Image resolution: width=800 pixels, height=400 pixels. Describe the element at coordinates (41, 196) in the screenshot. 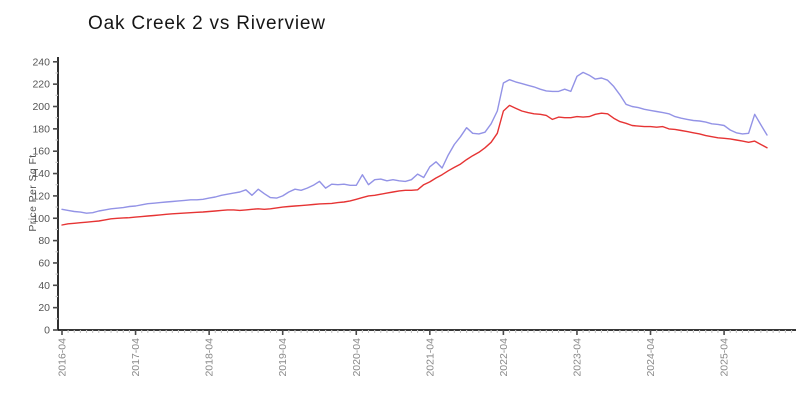

I see `y-tick-label: 120` at that location.